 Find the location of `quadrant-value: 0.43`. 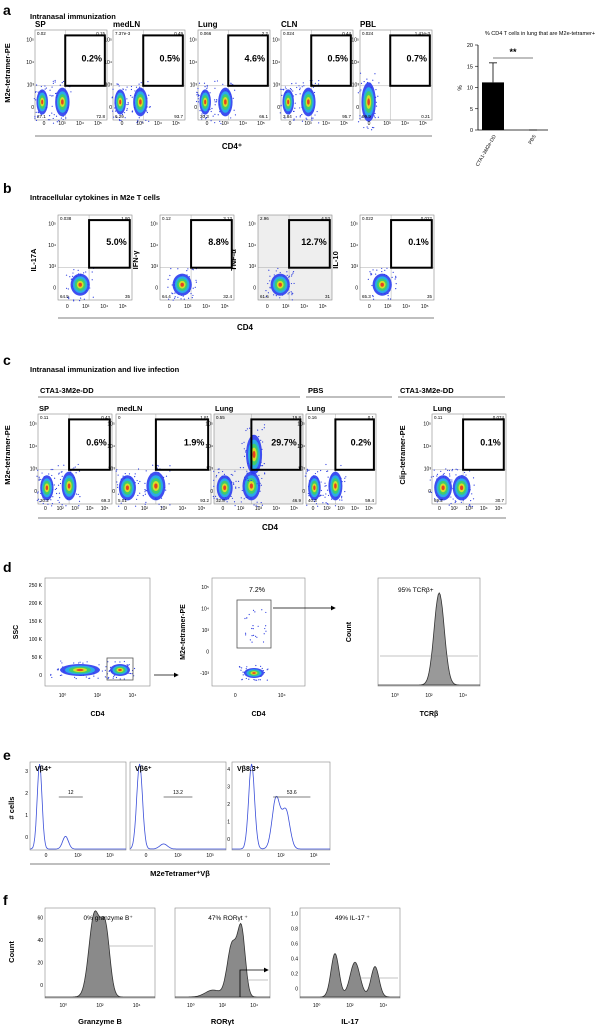

quadrant-value: 0.43 is located at coordinates (105, 417).